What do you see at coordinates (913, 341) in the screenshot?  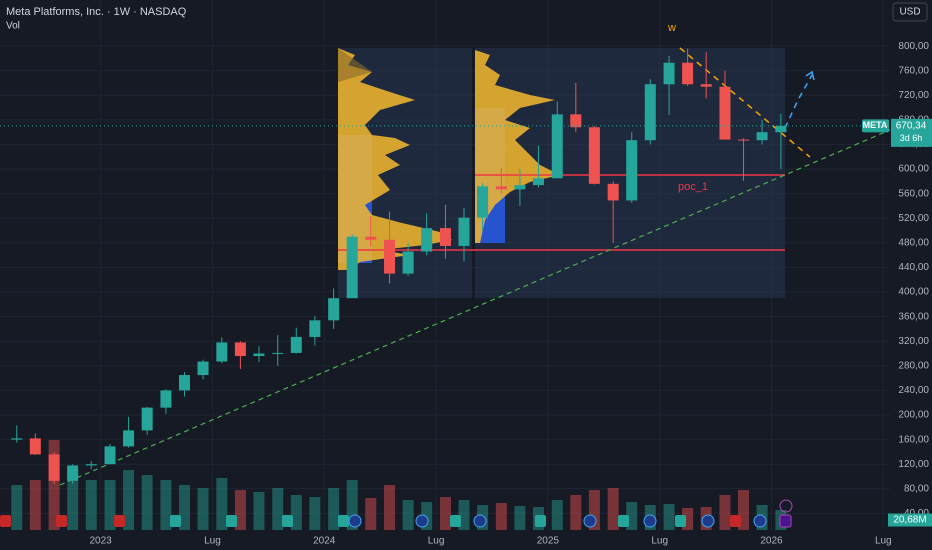 I see `y-tick-label: 320,00` at bounding box center [913, 341].